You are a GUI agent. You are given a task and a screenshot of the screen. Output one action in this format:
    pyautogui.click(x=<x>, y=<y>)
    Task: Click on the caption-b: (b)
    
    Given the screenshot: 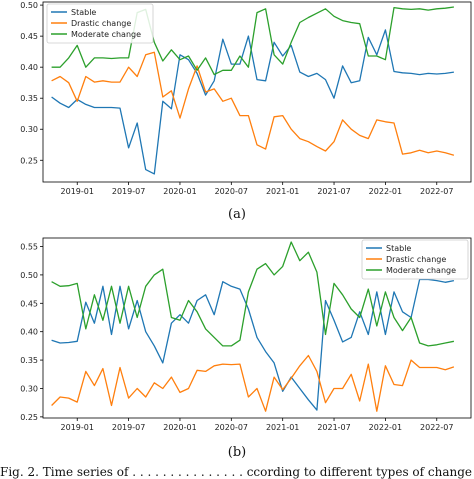 What is the action you would take?
    pyautogui.click(x=237, y=452)
    